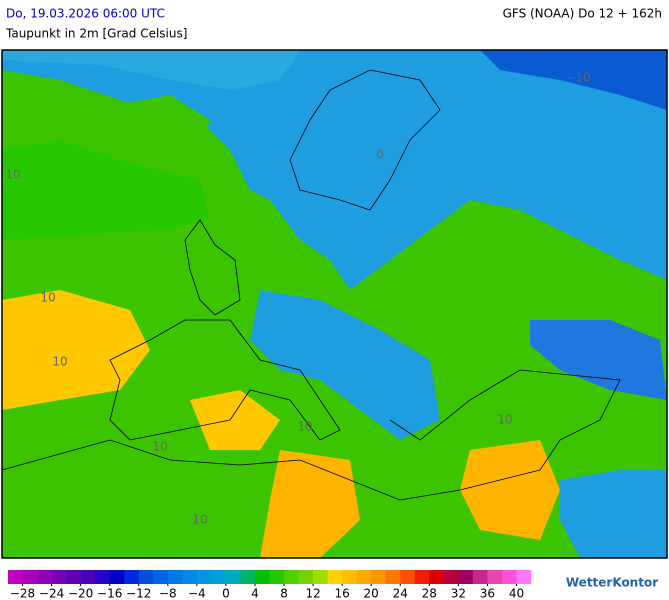 Image resolution: width=669 pixels, height=600 pixels. What do you see at coordinates (197, 593) in the screenshot?
I see `colorbar-tick-label: −4` at bounding box center [197, 593].